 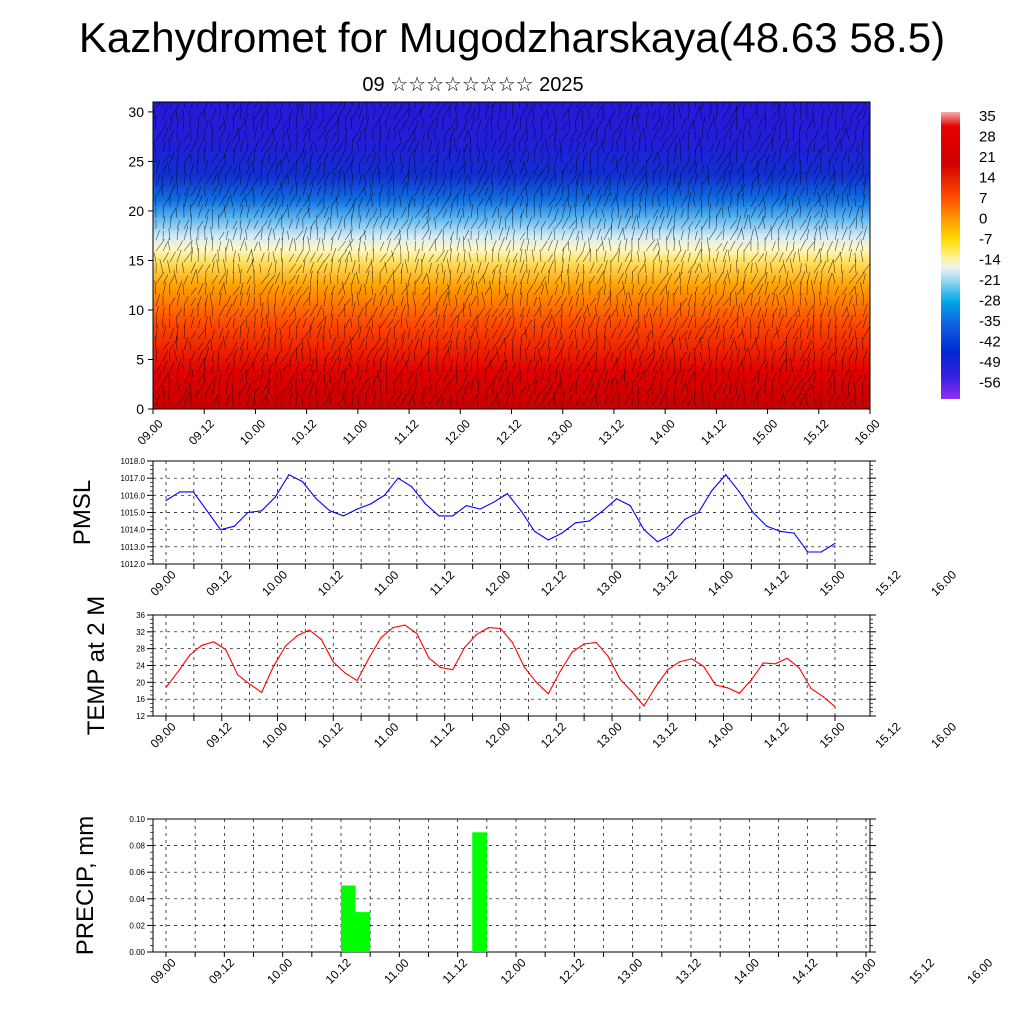 I want to click on precip-bar, so click(x=348, y=918).